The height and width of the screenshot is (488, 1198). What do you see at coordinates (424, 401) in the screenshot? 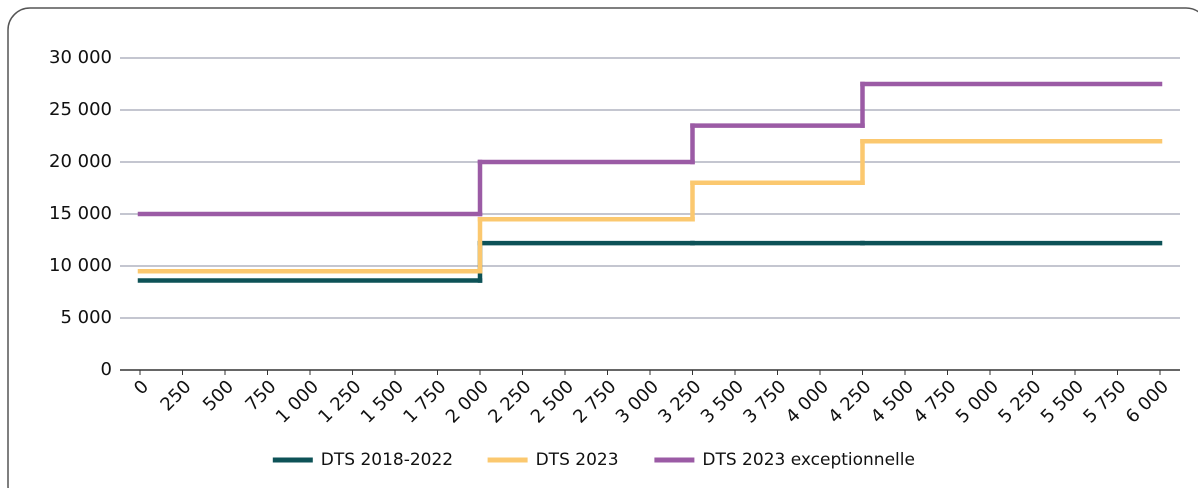
I see `x-tick-label: 1 750` at bounding box center [424, 401].